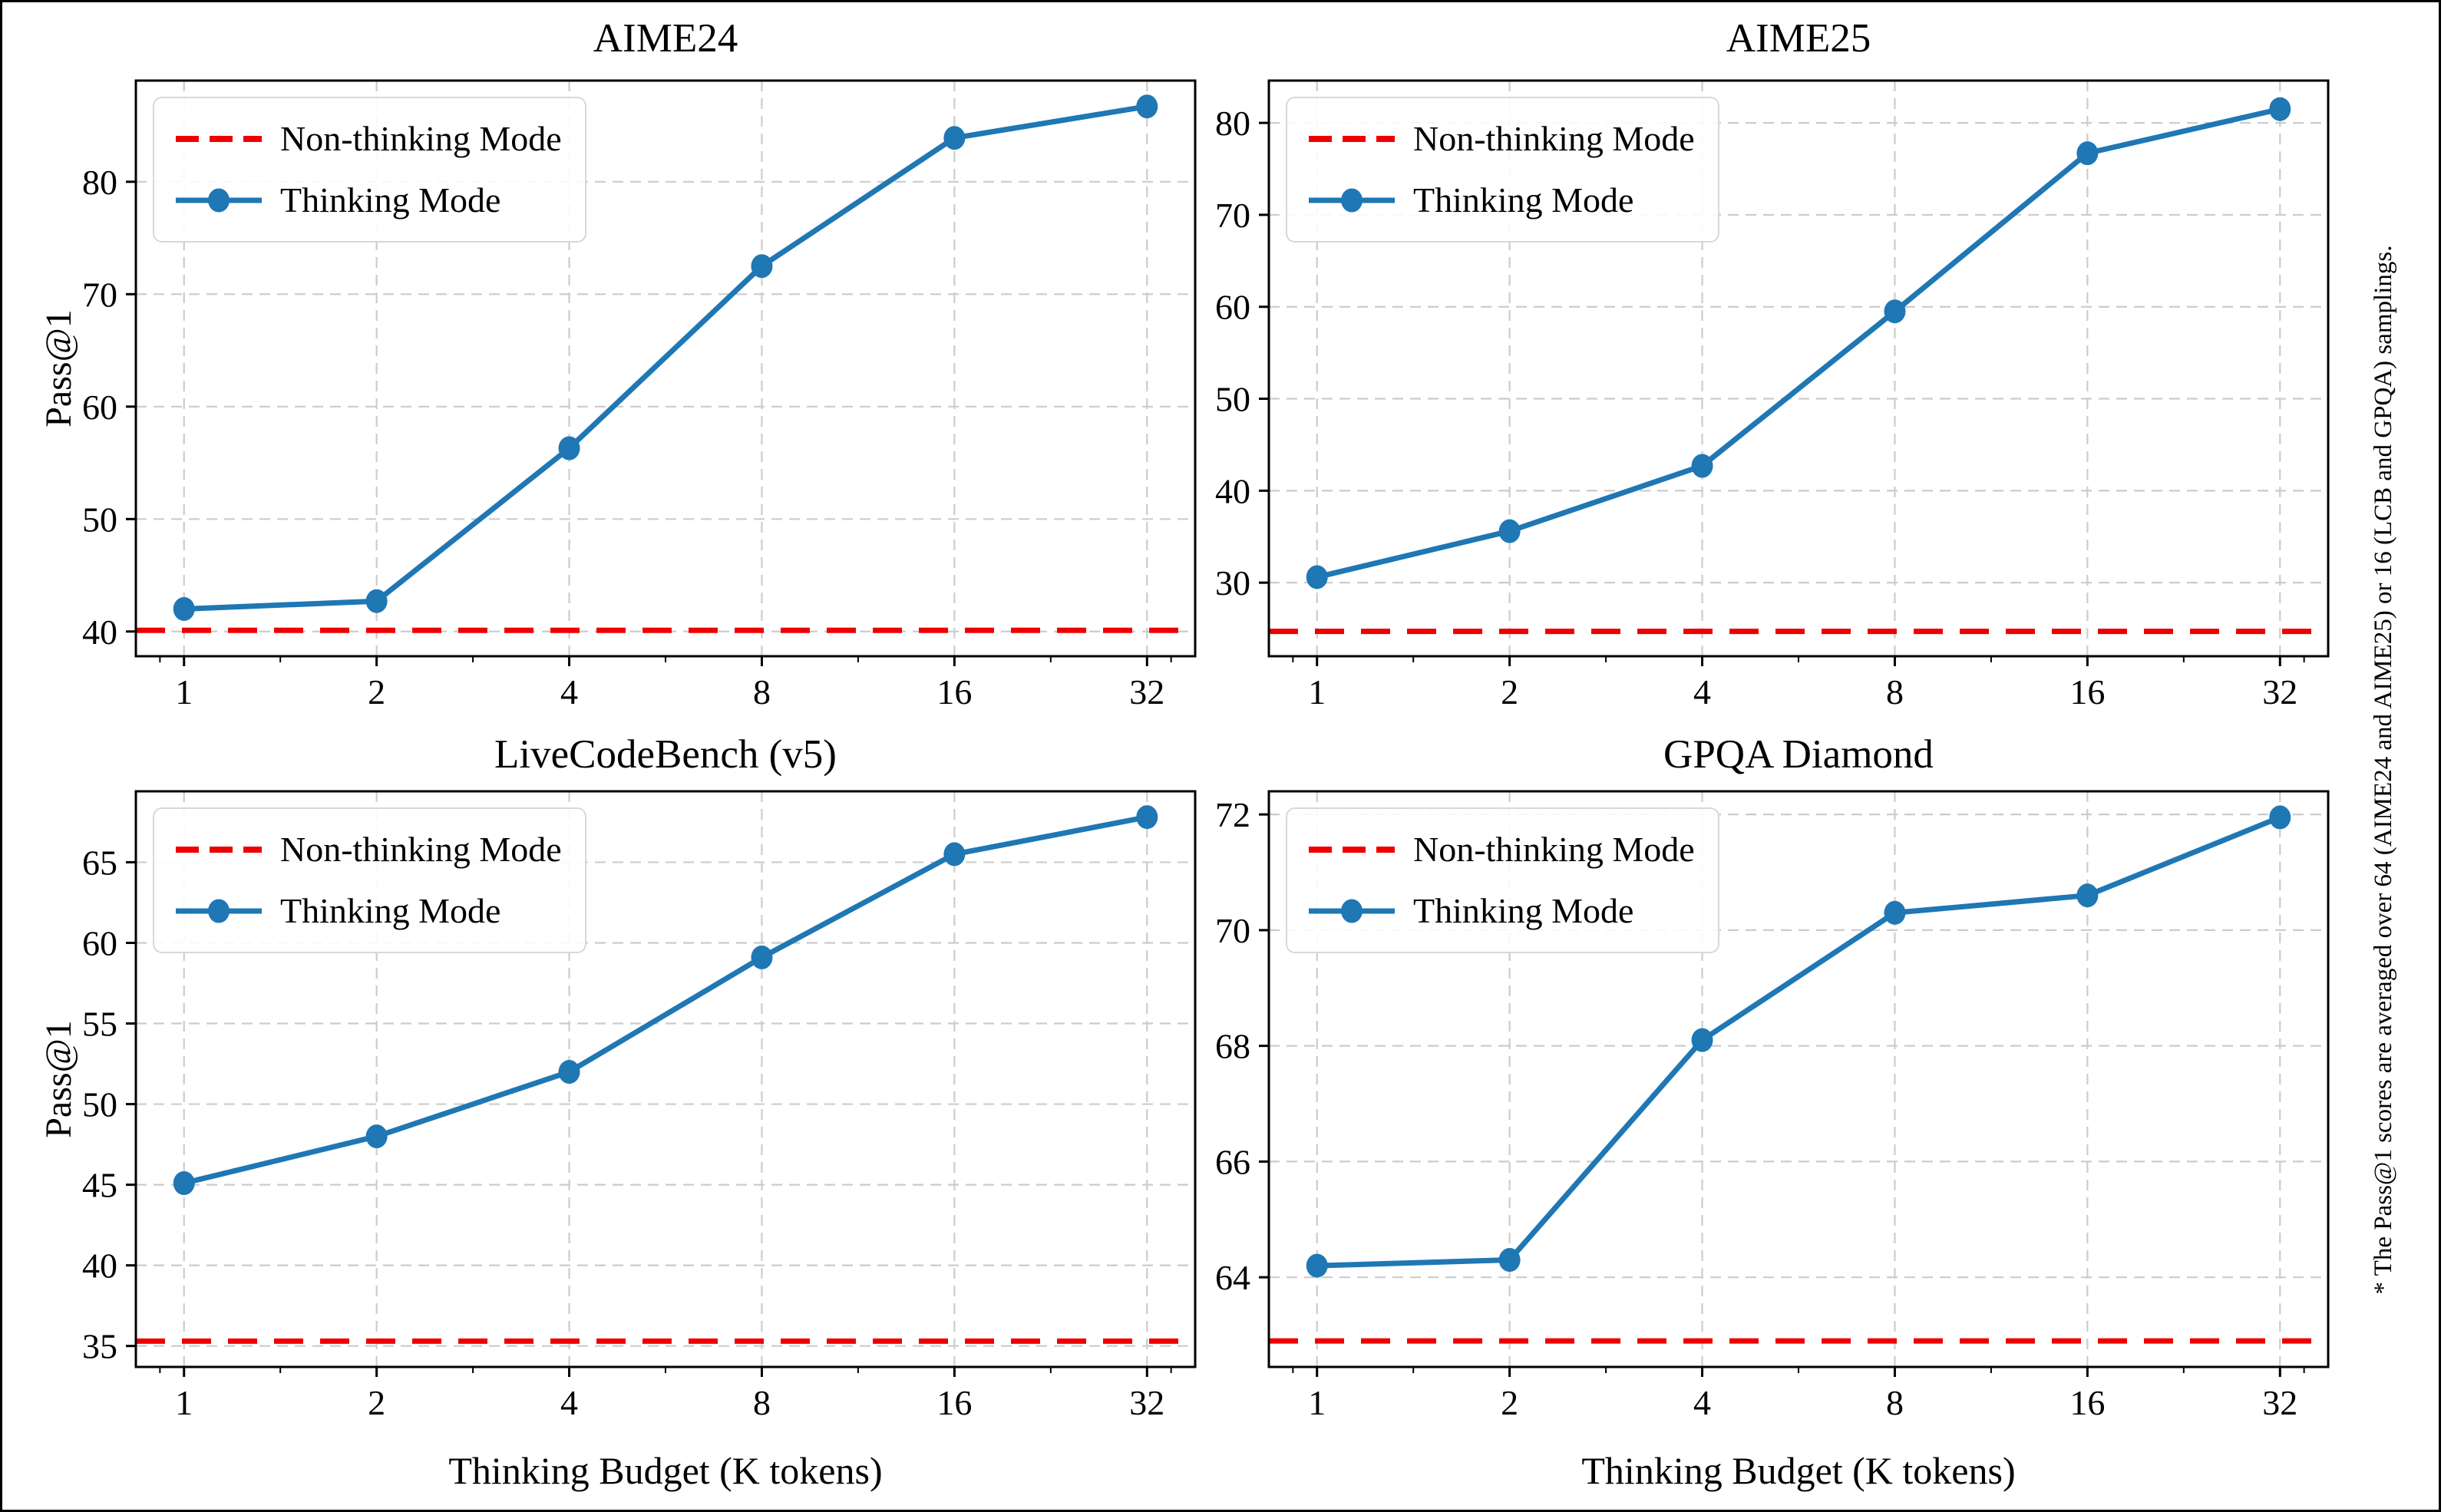  What do you see at coordinates (58, 1079) in the screenshot?
I see `y-axis-label-bottom: Pass@1` at bounding box center [58, 1079].